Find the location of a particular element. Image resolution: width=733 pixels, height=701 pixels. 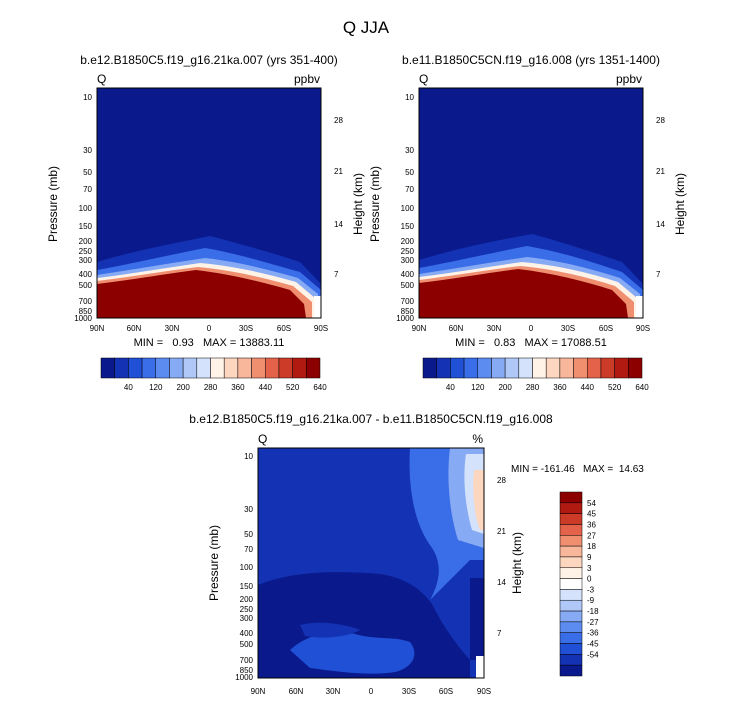

y-tick-label: 300 is located at coordinates (247, 618).